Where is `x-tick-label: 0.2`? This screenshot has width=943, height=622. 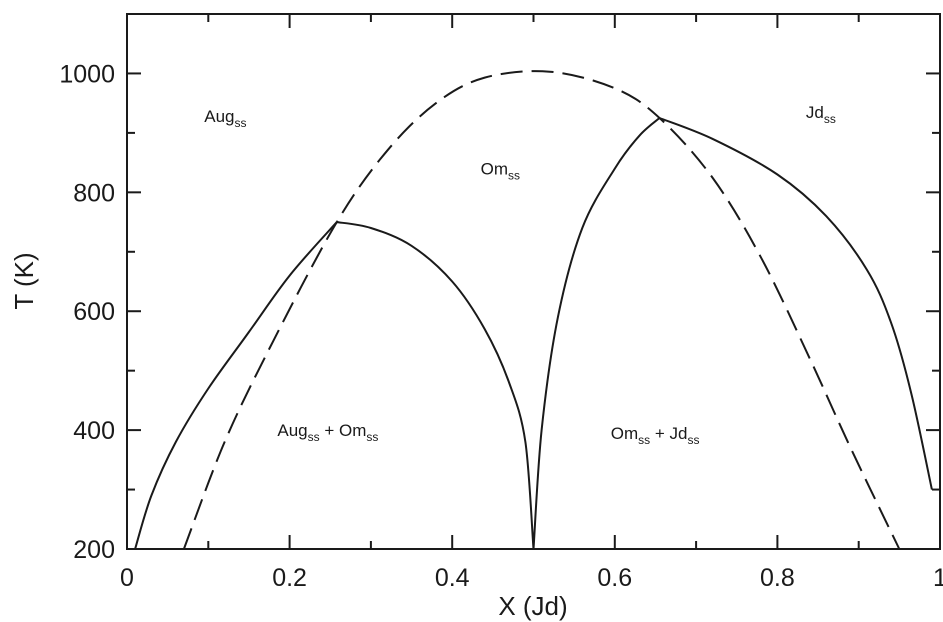 x-tick-label: 0.2 is located at coordinates (289, 578).